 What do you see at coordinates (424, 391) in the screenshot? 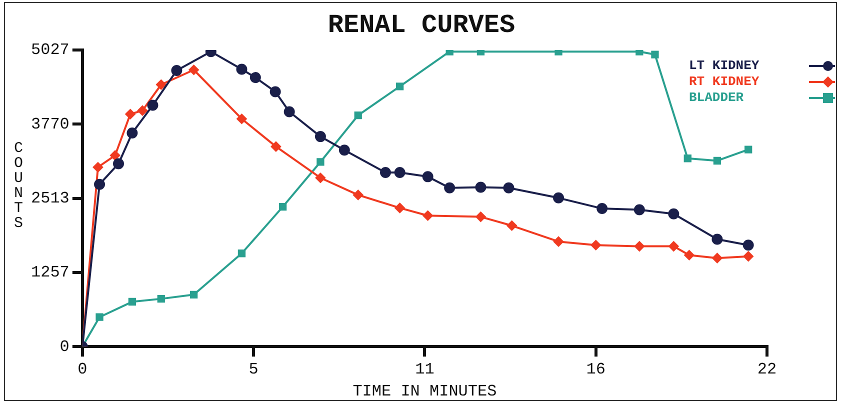
I see `x-axis-title: TIME IN MINUTES` at bounding box center [424, 391].